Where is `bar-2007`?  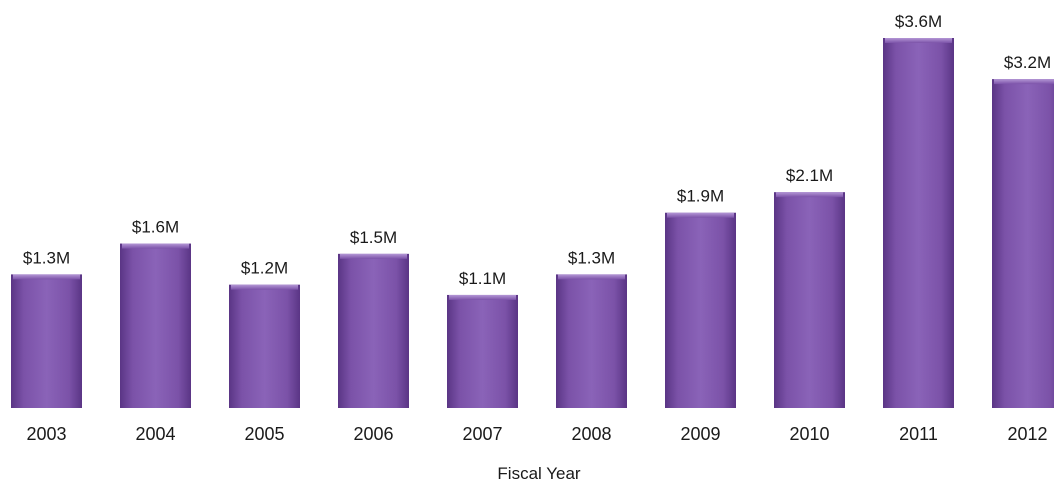 bar-2007 is located at coordinates (482, 351).